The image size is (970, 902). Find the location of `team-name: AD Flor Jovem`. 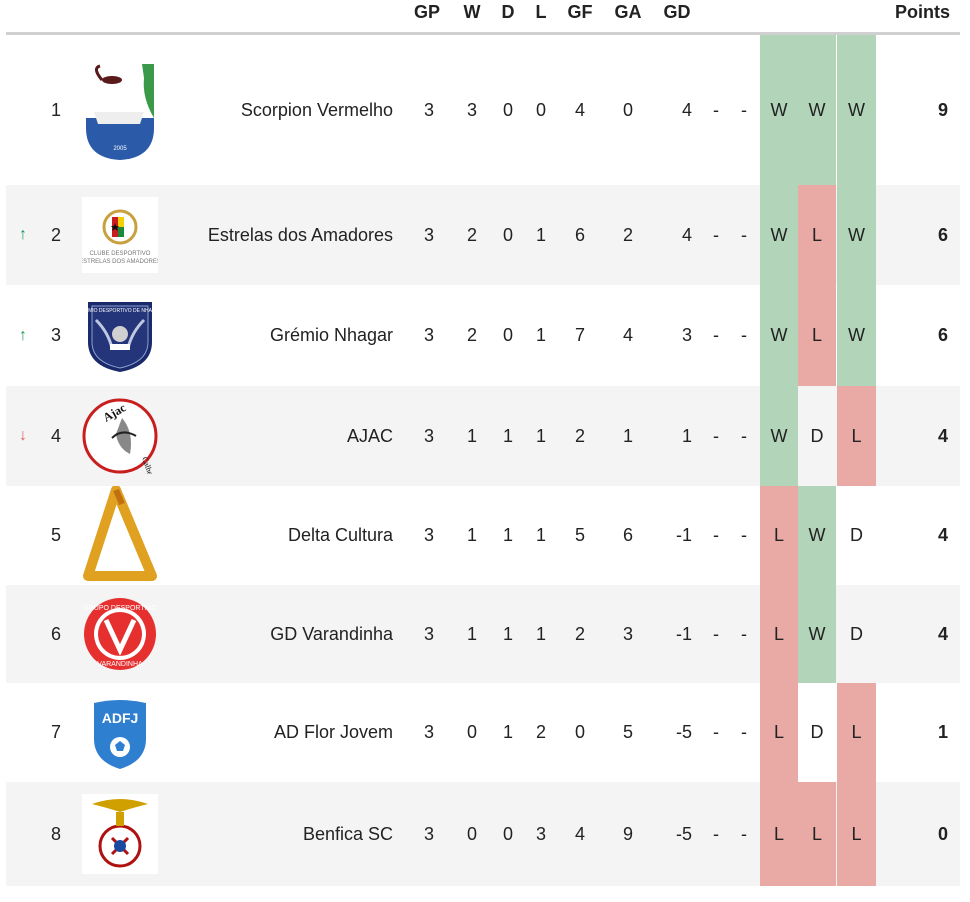

team-name: AD Flor Jovem is located at coordinates (333, 732).